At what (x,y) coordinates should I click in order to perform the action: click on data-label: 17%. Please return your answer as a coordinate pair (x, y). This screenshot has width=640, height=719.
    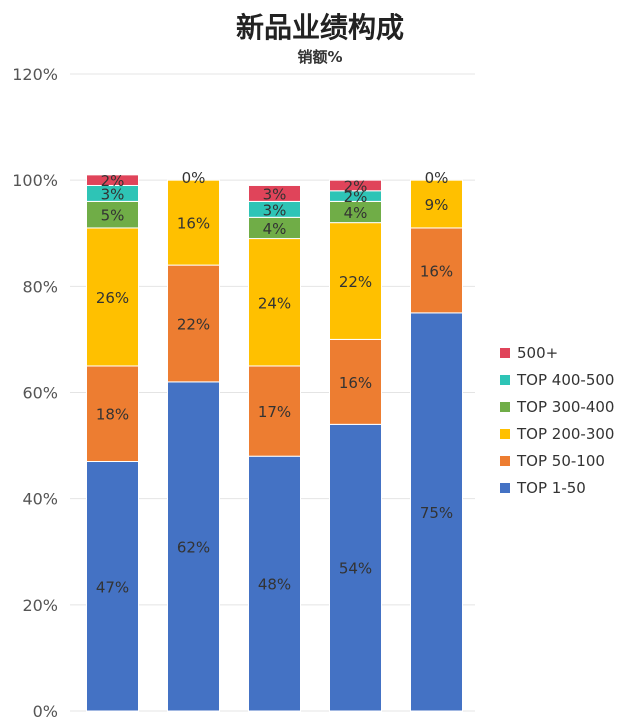
    Looking at the image, I should click on (274, 412).